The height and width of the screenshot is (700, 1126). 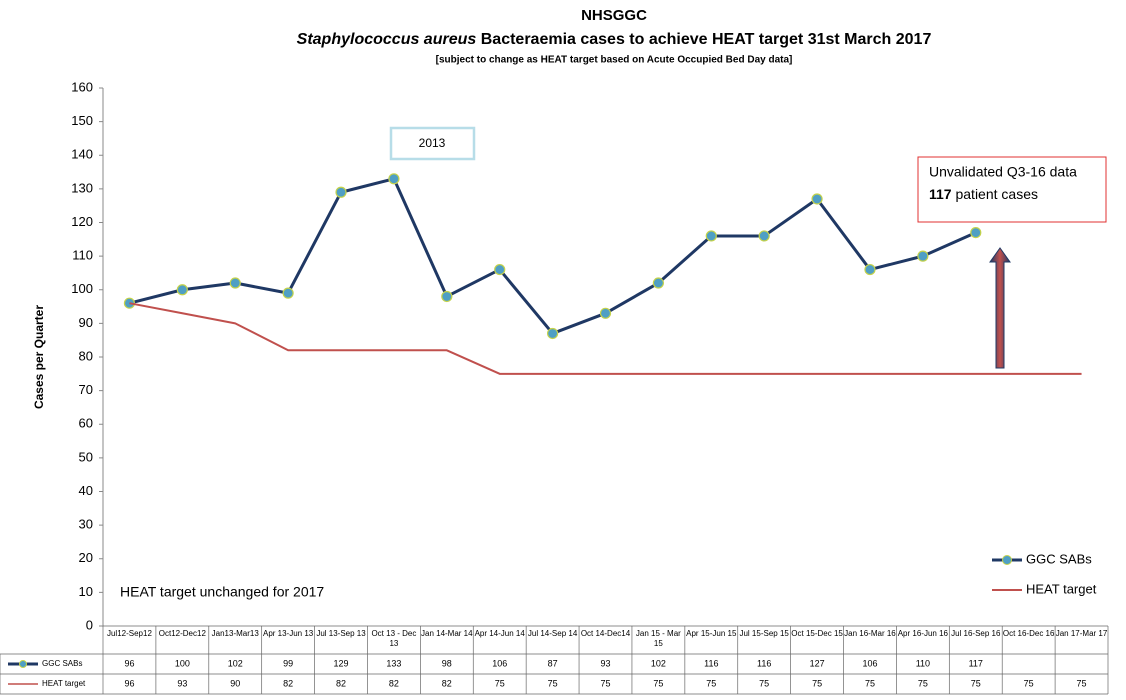 What do you see at coordinates (235, 683) in the screenshot?
I see `table-value: 90` at bounding box center [235, 683].